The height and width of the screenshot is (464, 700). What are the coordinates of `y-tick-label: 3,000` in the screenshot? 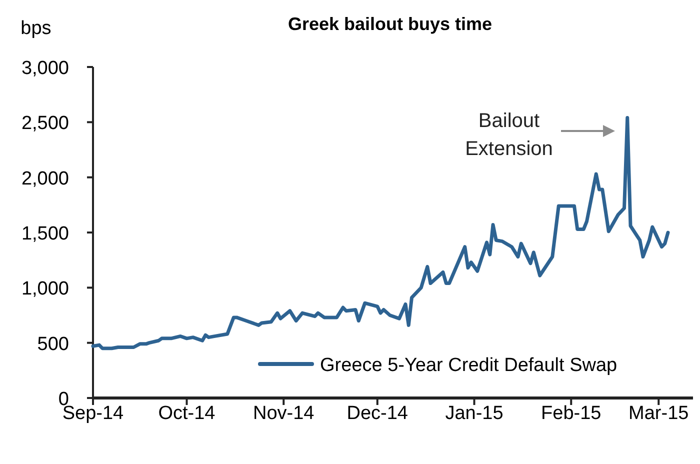 It's located at (45, 68).